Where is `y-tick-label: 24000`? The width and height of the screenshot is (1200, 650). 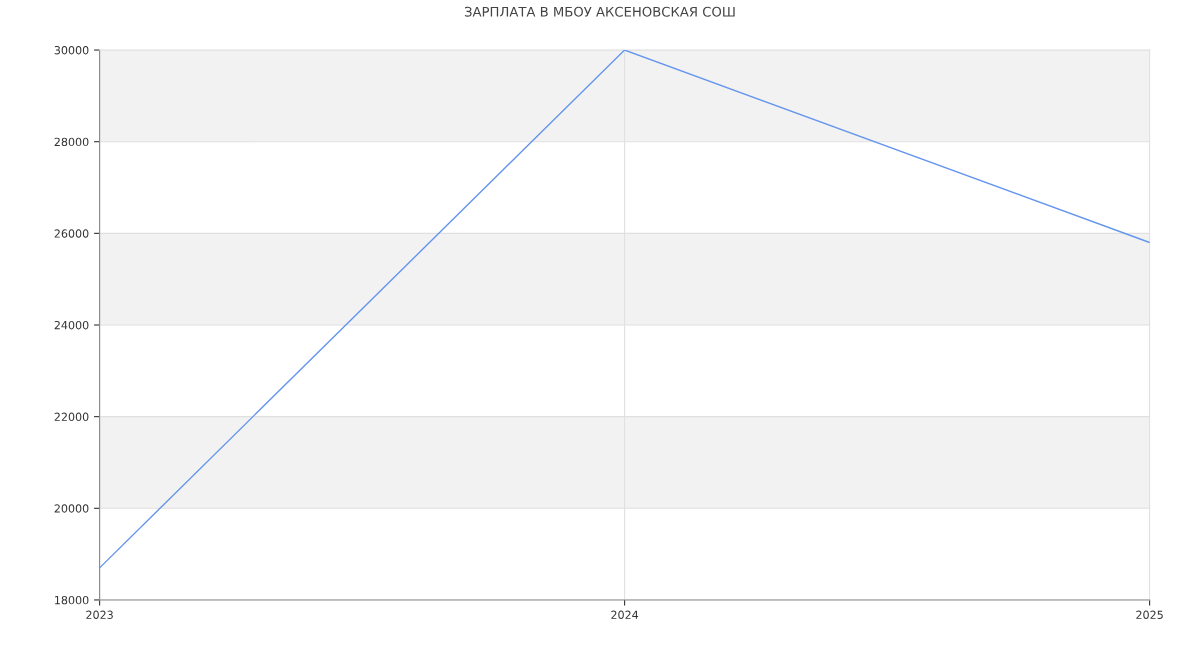
y-tick-label: 24000 is located at coordinates (71, 325).